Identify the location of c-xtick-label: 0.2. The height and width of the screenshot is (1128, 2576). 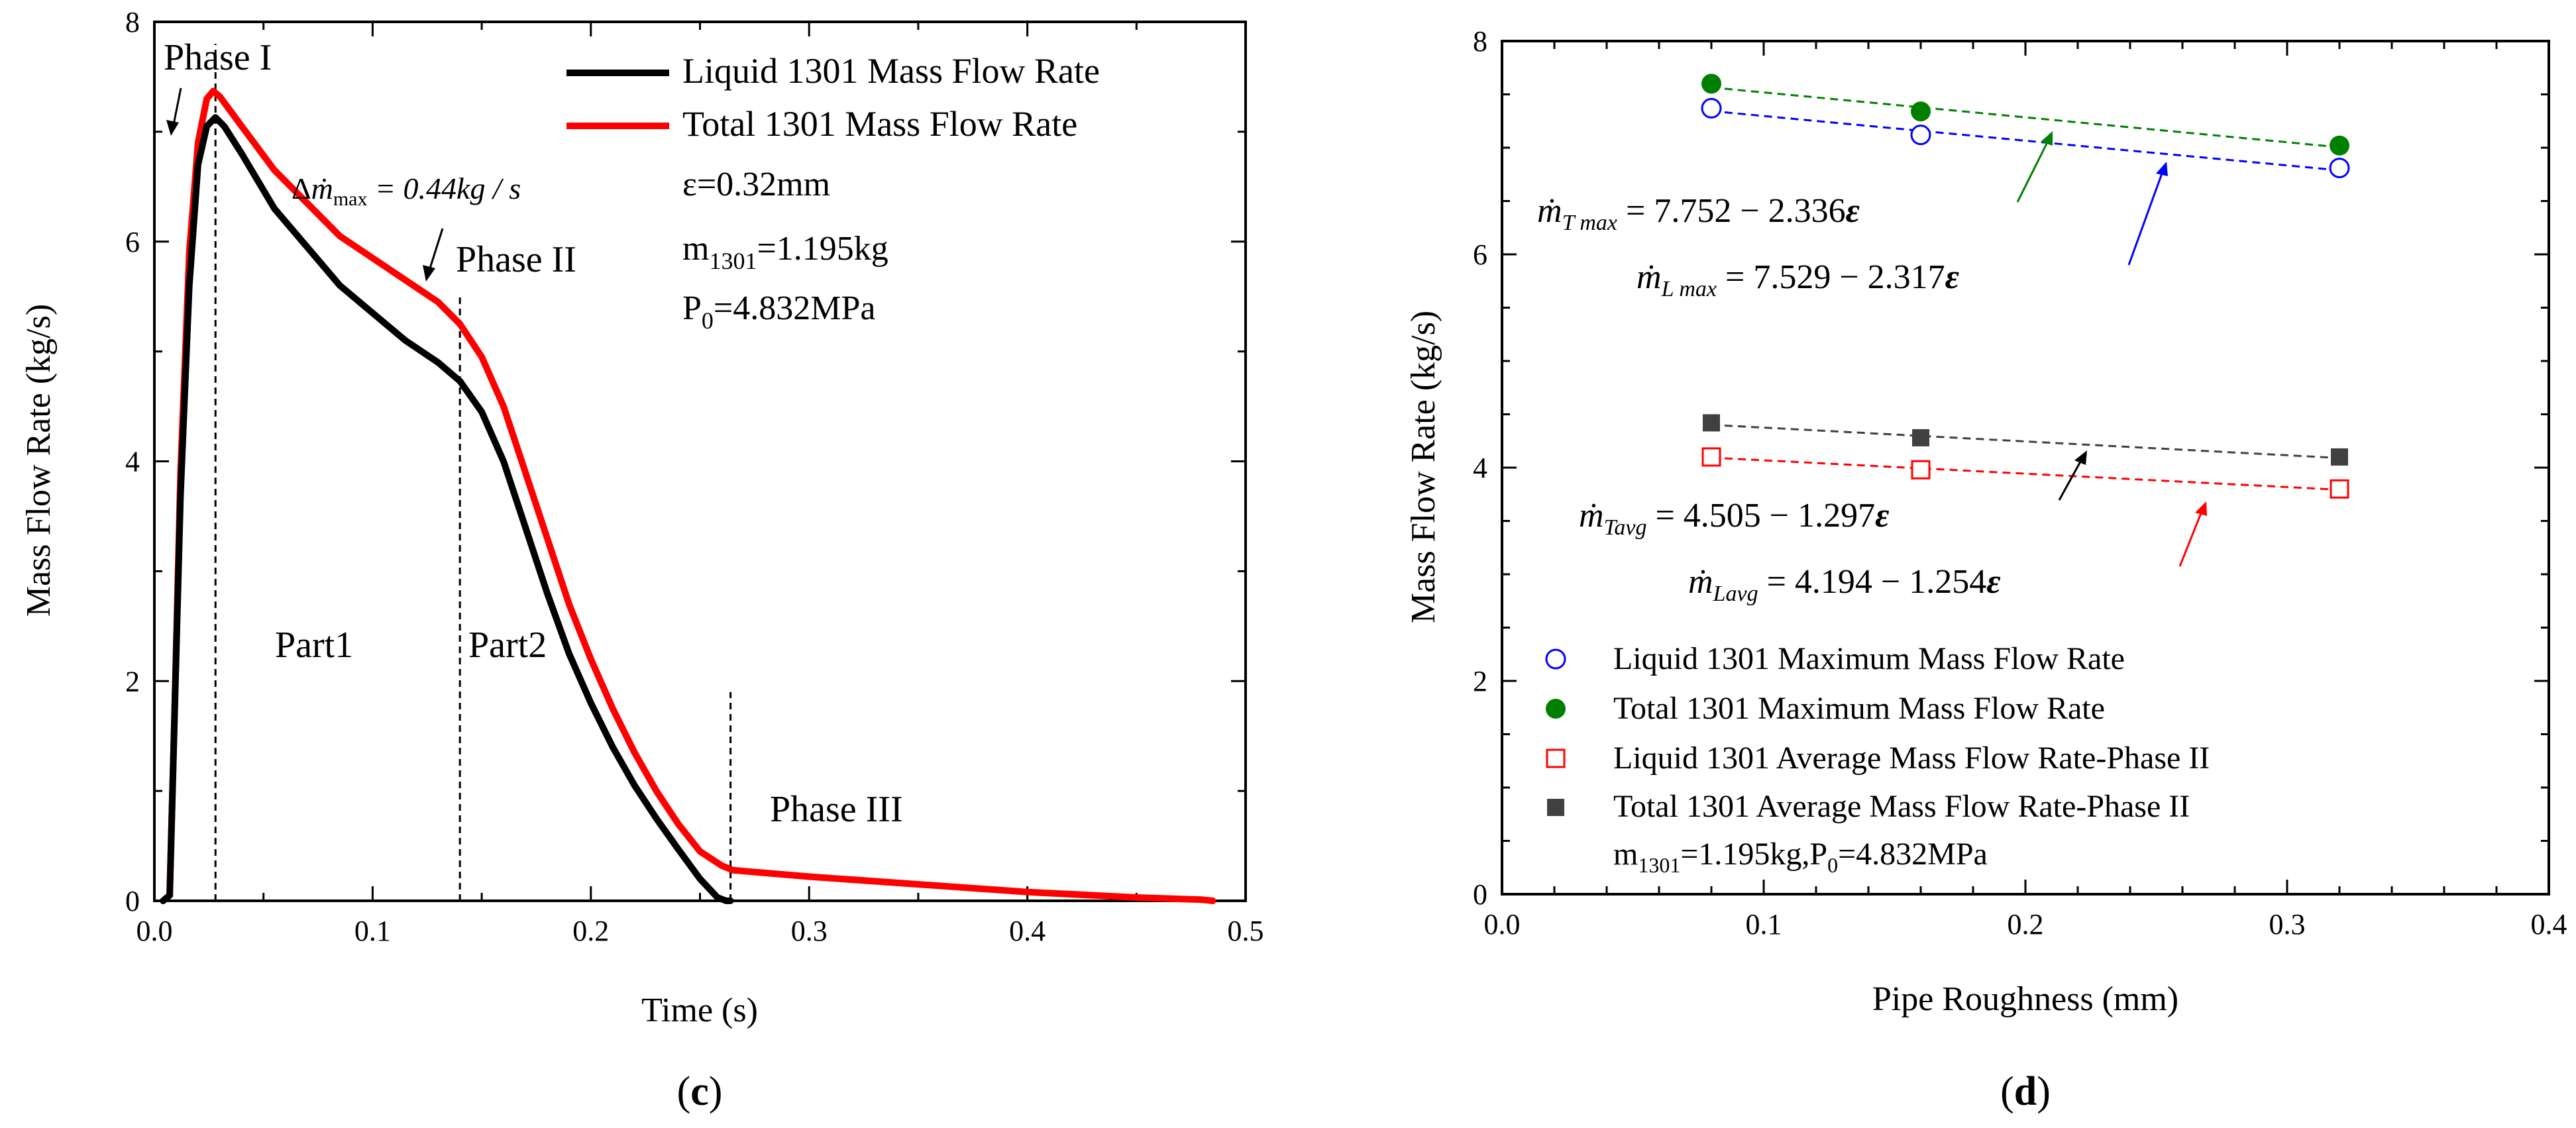
(590, 931).